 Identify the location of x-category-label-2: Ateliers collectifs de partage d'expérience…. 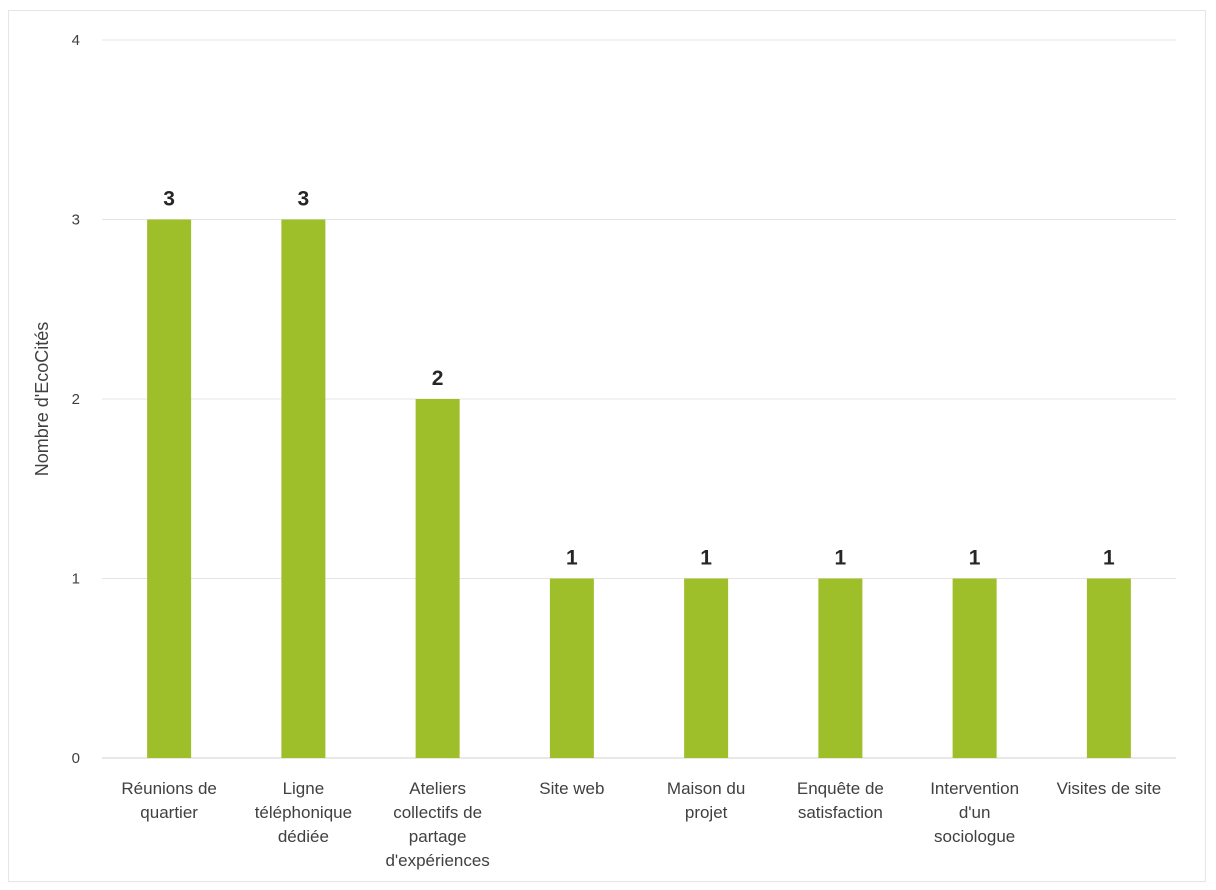
(437, 824).